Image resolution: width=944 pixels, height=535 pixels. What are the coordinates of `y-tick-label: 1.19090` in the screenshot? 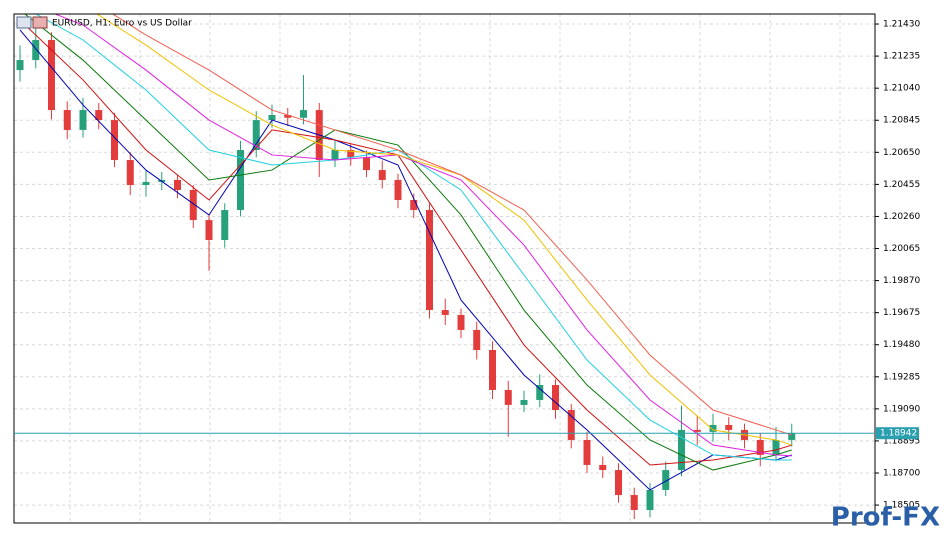 It's located at (901, 409).